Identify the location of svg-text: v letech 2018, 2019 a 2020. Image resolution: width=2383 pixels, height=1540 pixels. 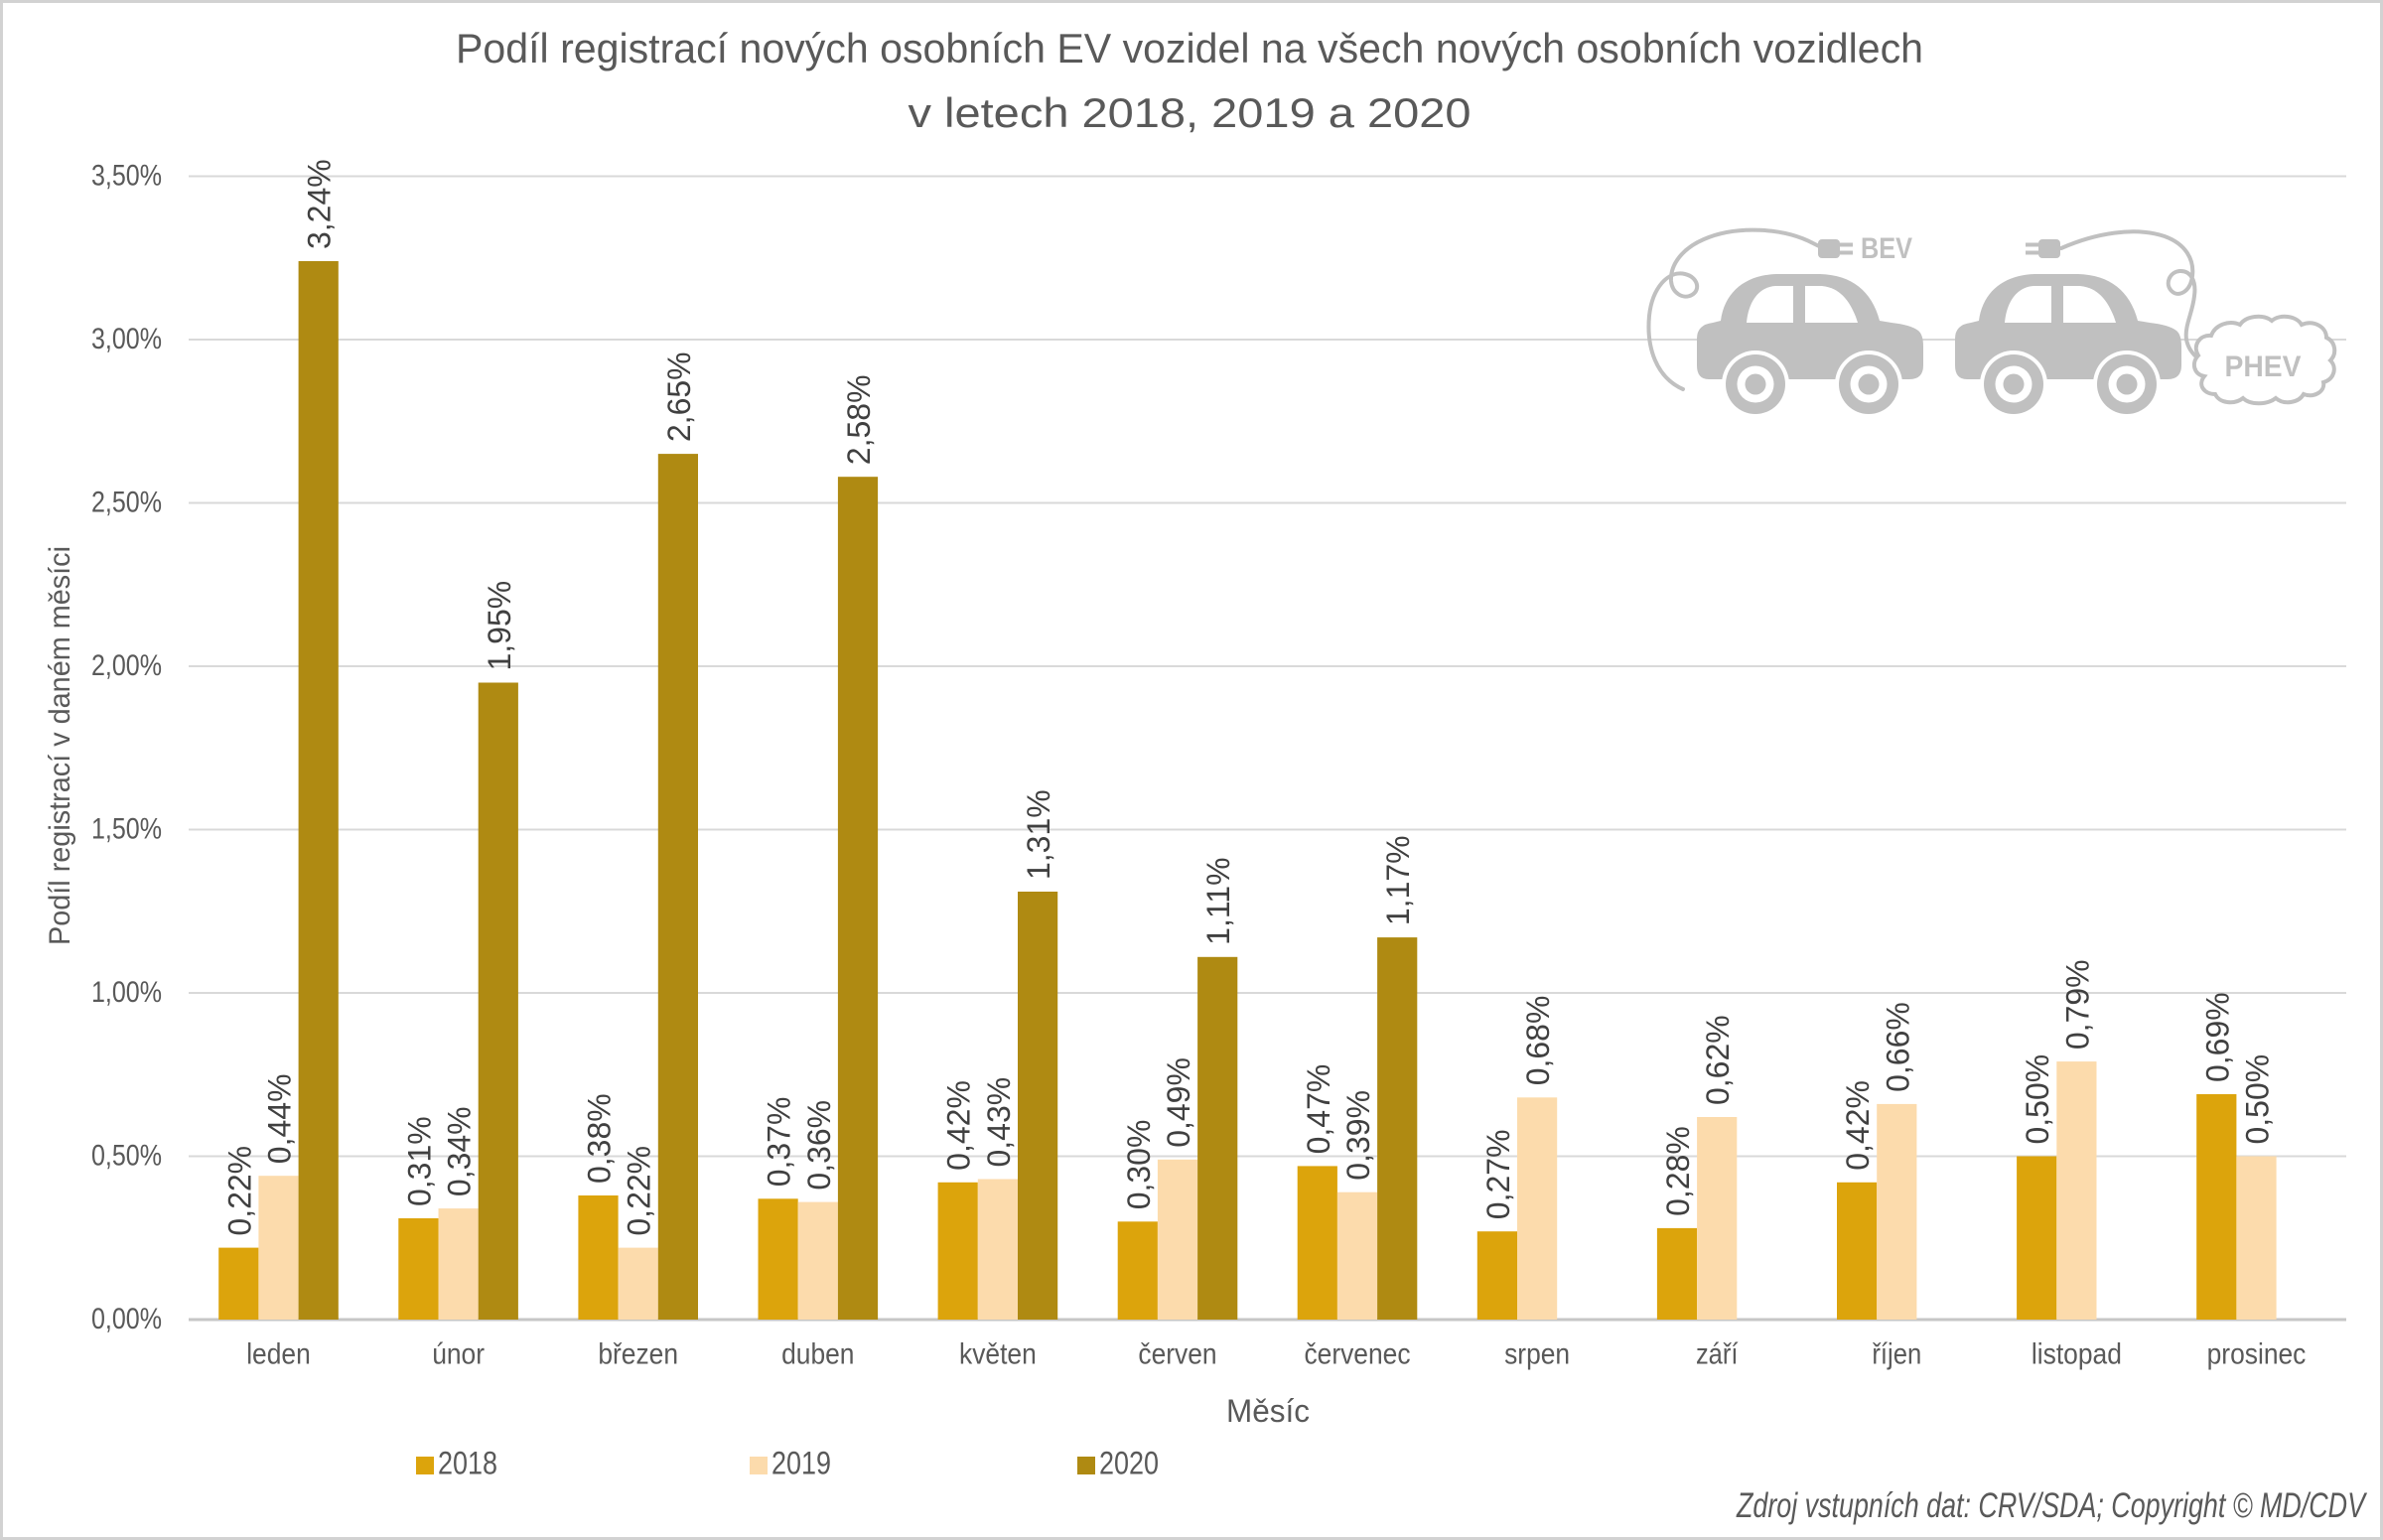
(1190, 112).